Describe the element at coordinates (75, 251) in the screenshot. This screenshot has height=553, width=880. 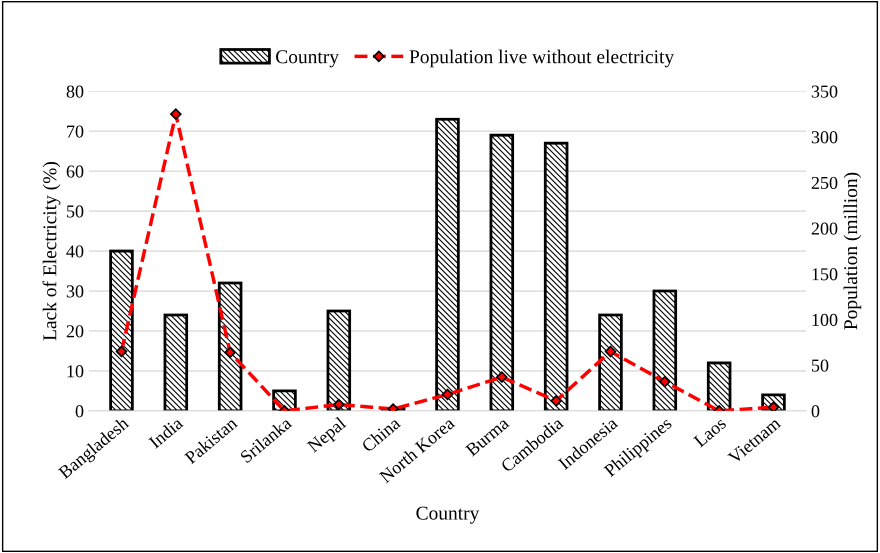
I see `y-tick-label: 40` at that location.